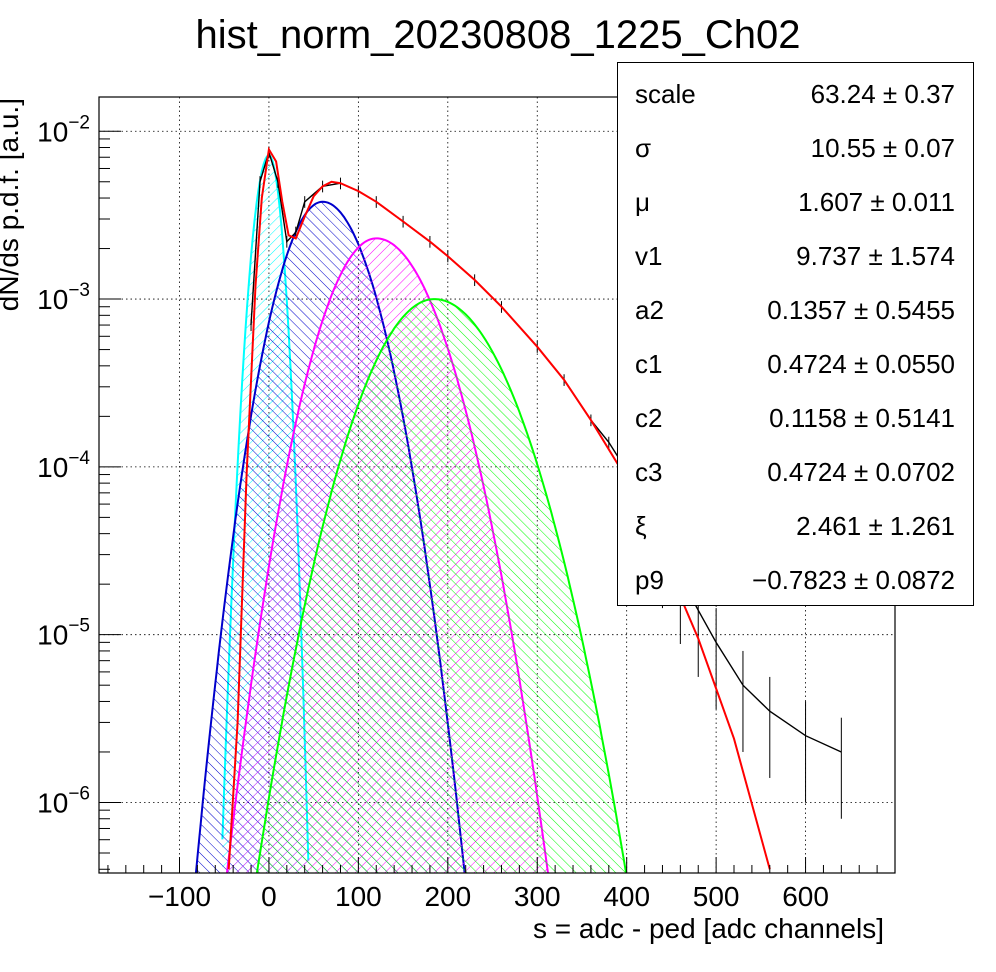  What do you see at coordinates (12, 204) in the screenshot?
I see `y-axis-label: dN/ds p.d.f. [a.u.]` at bounding box center [12, 204].